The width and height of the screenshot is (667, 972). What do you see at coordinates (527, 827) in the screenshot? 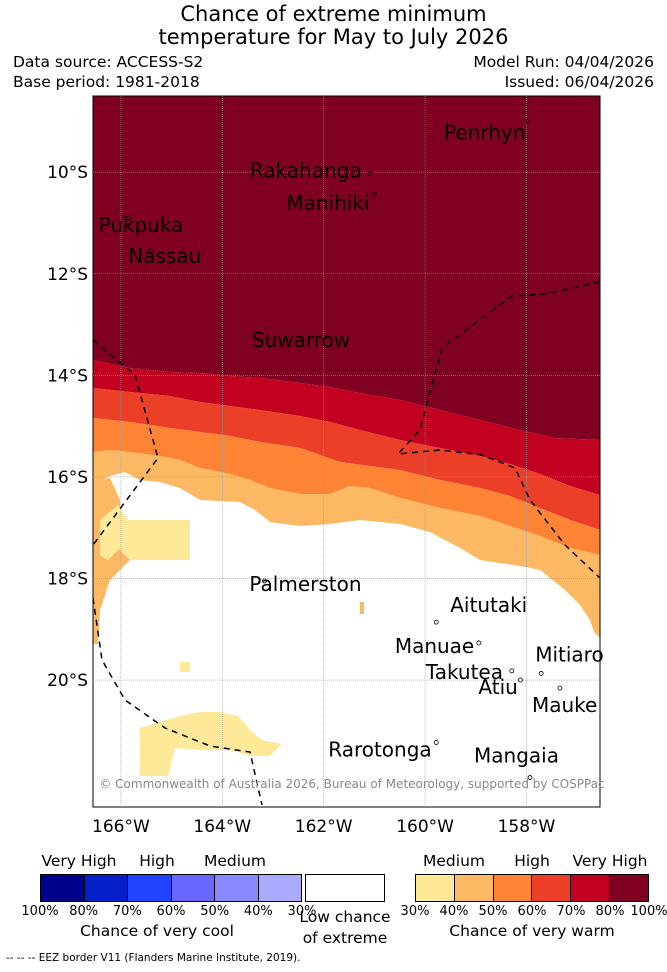
I see `lon-tick-label: 158°W` at bounding box center [527, 827].